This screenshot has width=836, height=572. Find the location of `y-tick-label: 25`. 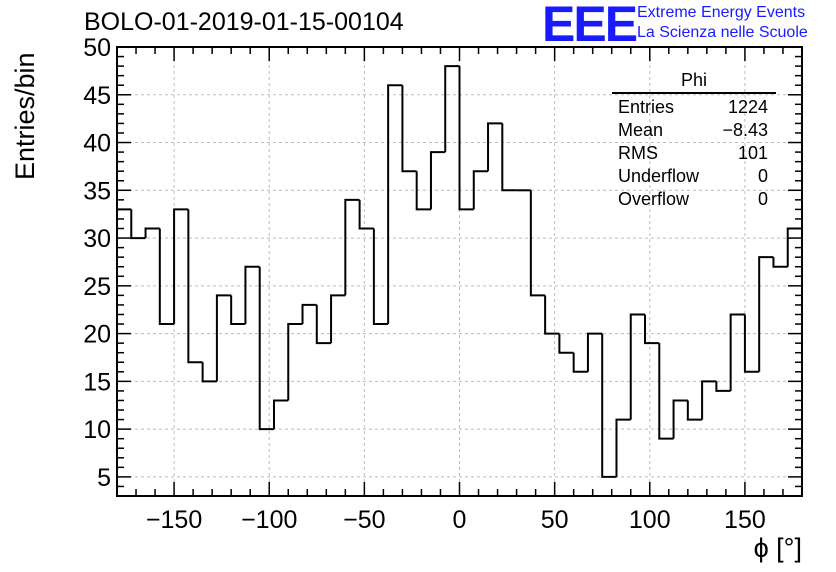

y-tick-label: 25 is located at coordinates (97, 287).